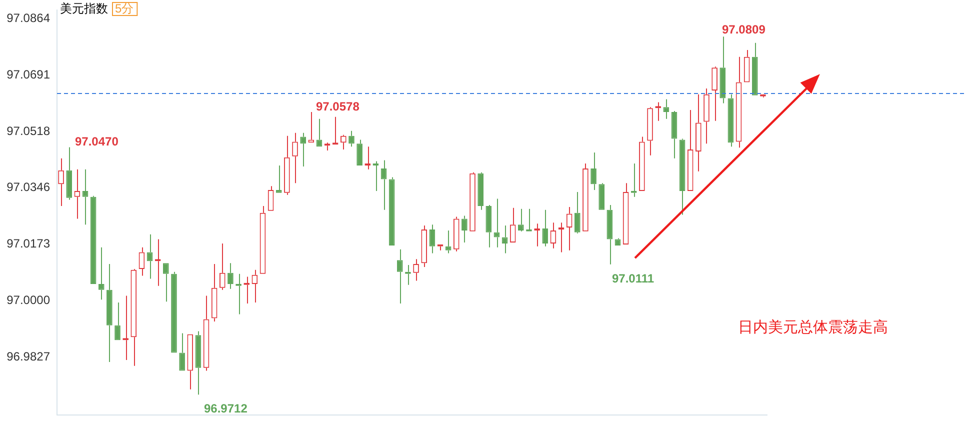 Image resolution: width=967 pixels, height=425 pixels. Describe the element at coordinates (28, 131) in the screenshot. I see `y-tick-label: 97.0518` at that location.